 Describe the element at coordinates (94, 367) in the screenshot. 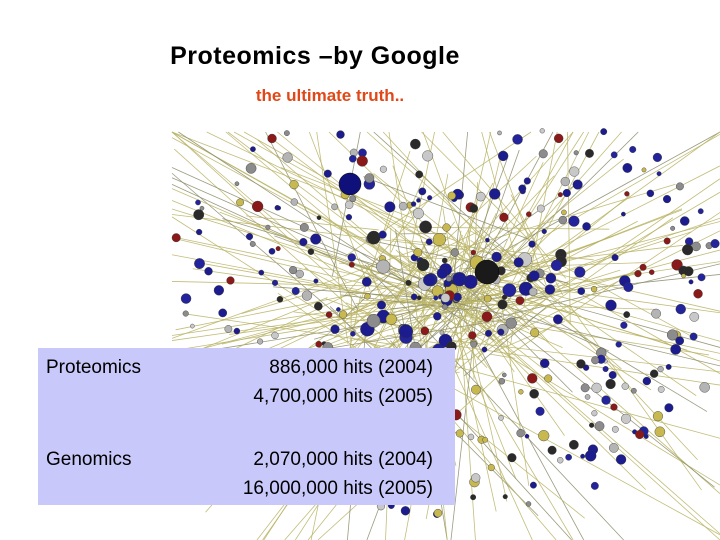

I see `row-label: Proteomics` at that location.